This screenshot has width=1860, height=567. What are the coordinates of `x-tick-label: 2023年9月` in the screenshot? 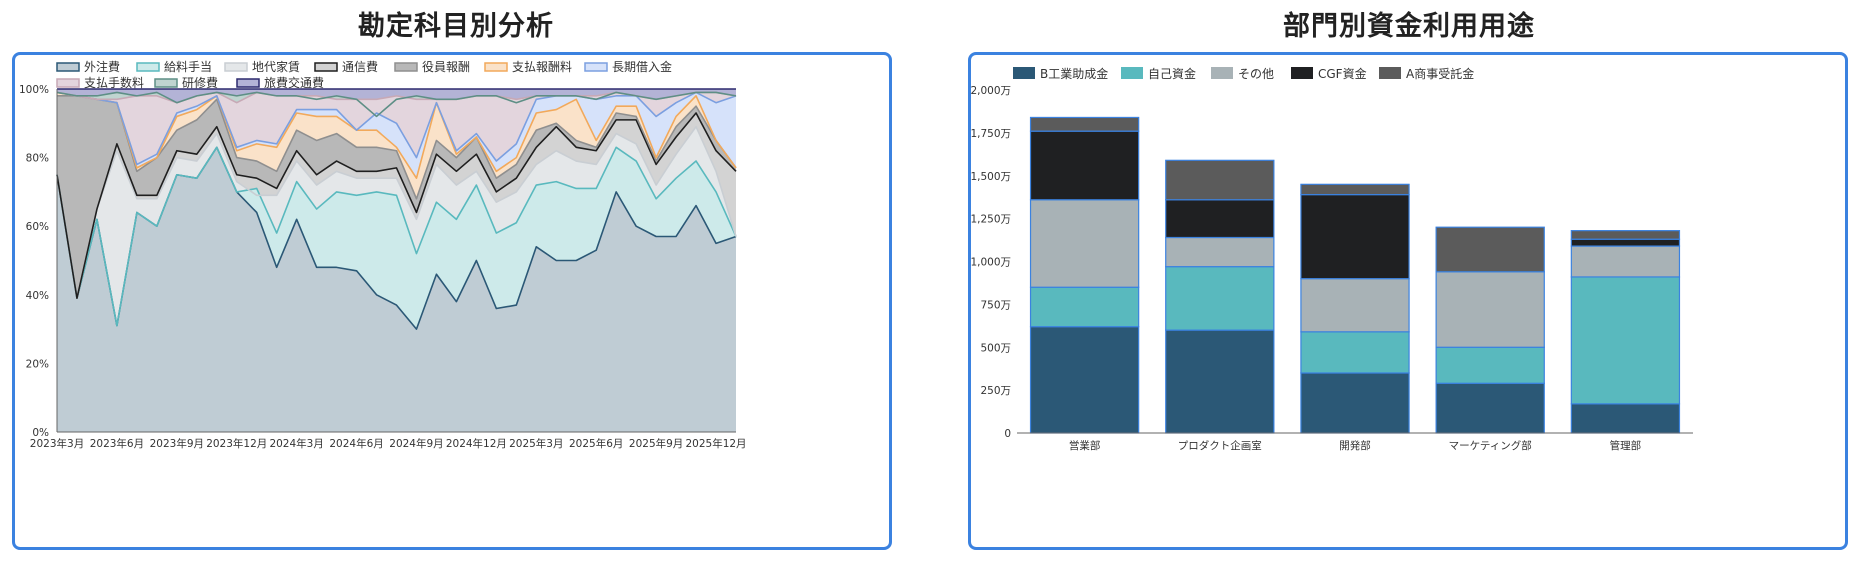 It's located at (177, 443).